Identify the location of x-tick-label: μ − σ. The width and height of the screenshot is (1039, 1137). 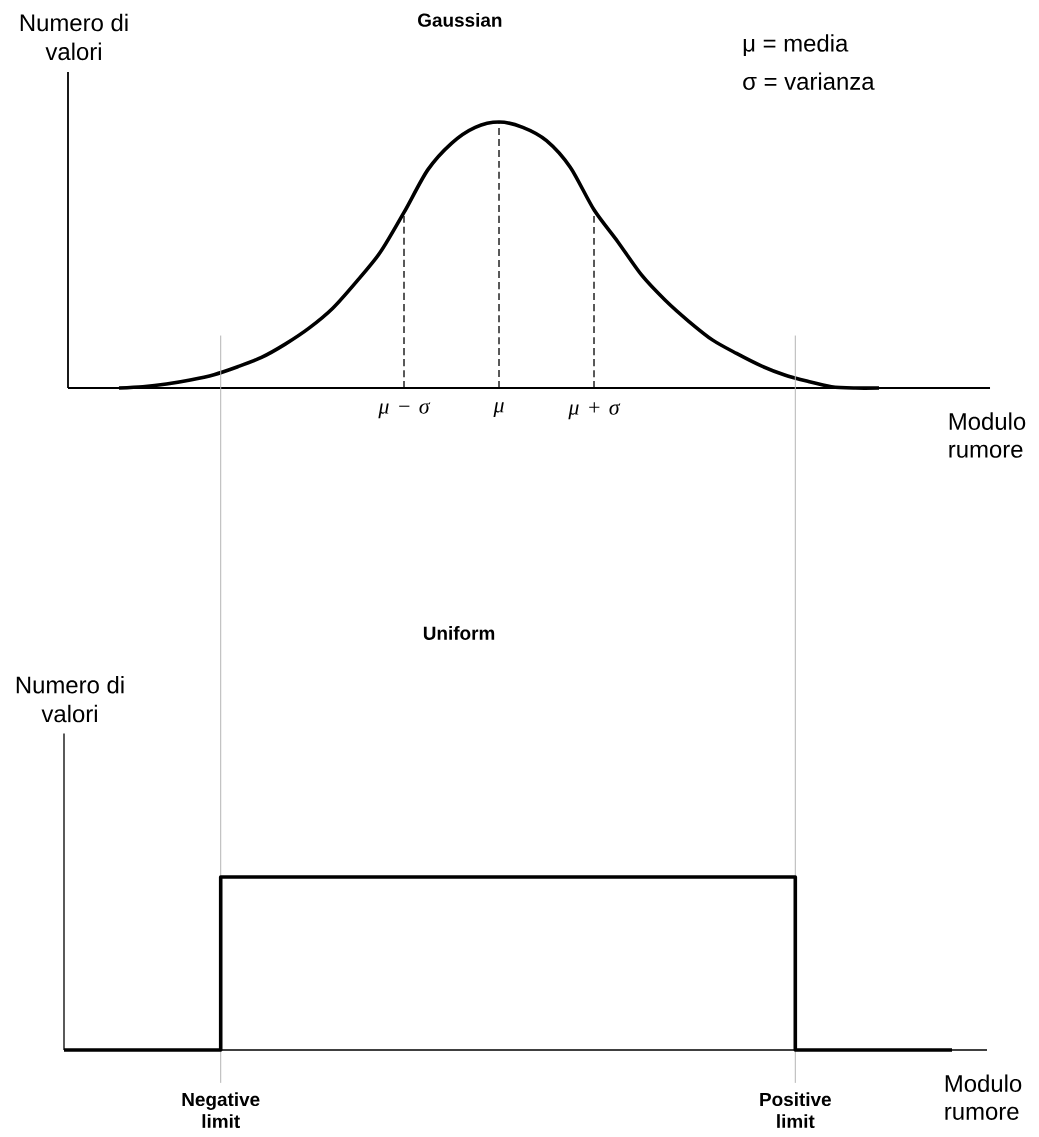
(404, 410).